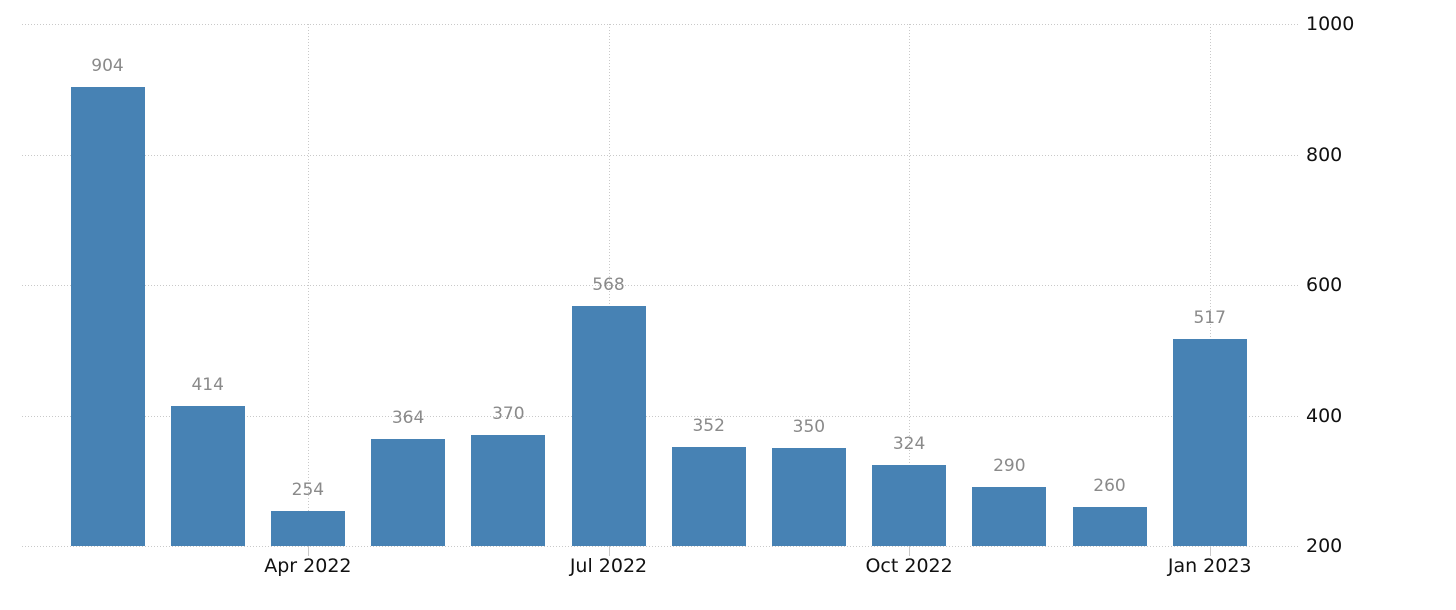 The height and width of the screenshot is (610, 1456). Describe the element at coordinates (1324, 415) in the screenshot. I see `y-axis-label: 400` at that location.